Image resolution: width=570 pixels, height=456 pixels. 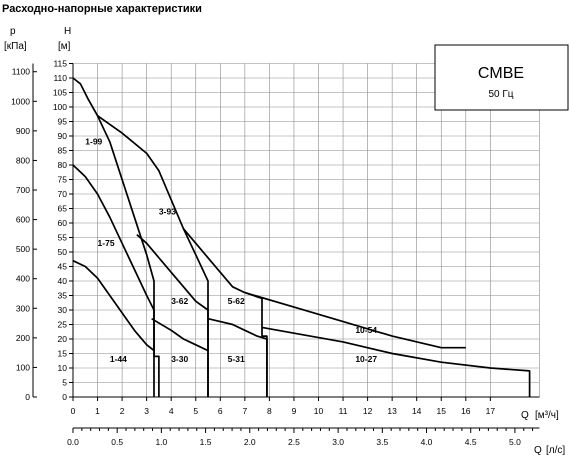 What do you see at coordinates (206, 442) in the screenshot?
I see `x2-tick-label: 1.5` at bounding box center [206, 442].